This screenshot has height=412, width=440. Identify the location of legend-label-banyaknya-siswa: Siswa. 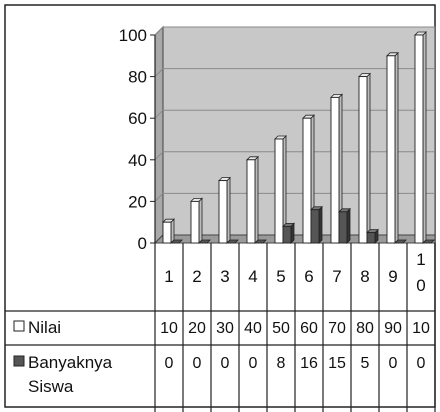
(51, 386).